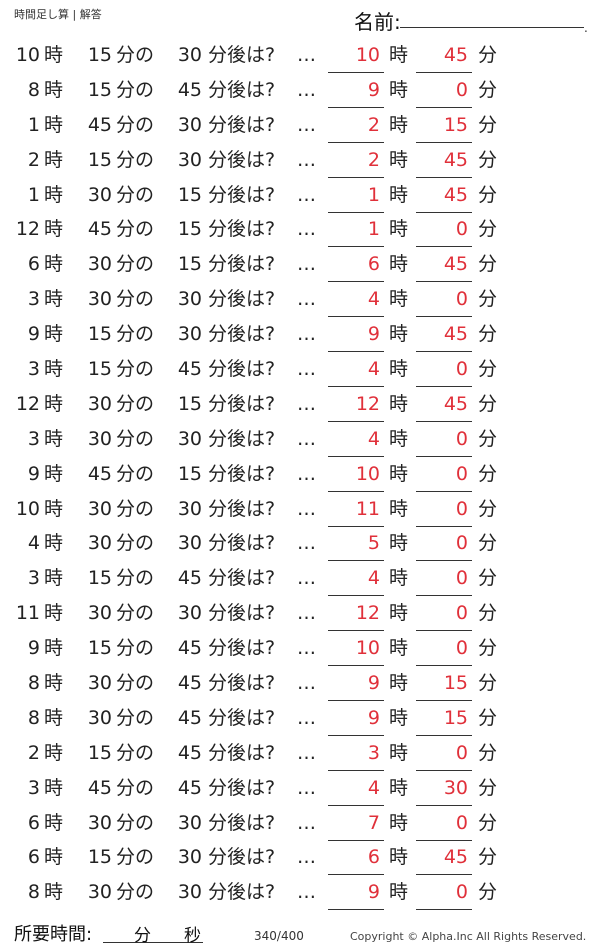  What do you see at coordinates (300, 893) in the screenshot?
I see `problem-row: 8 時 30 分の 30 分後は?… 9 時 0 分` at bounding box center [300, 893].